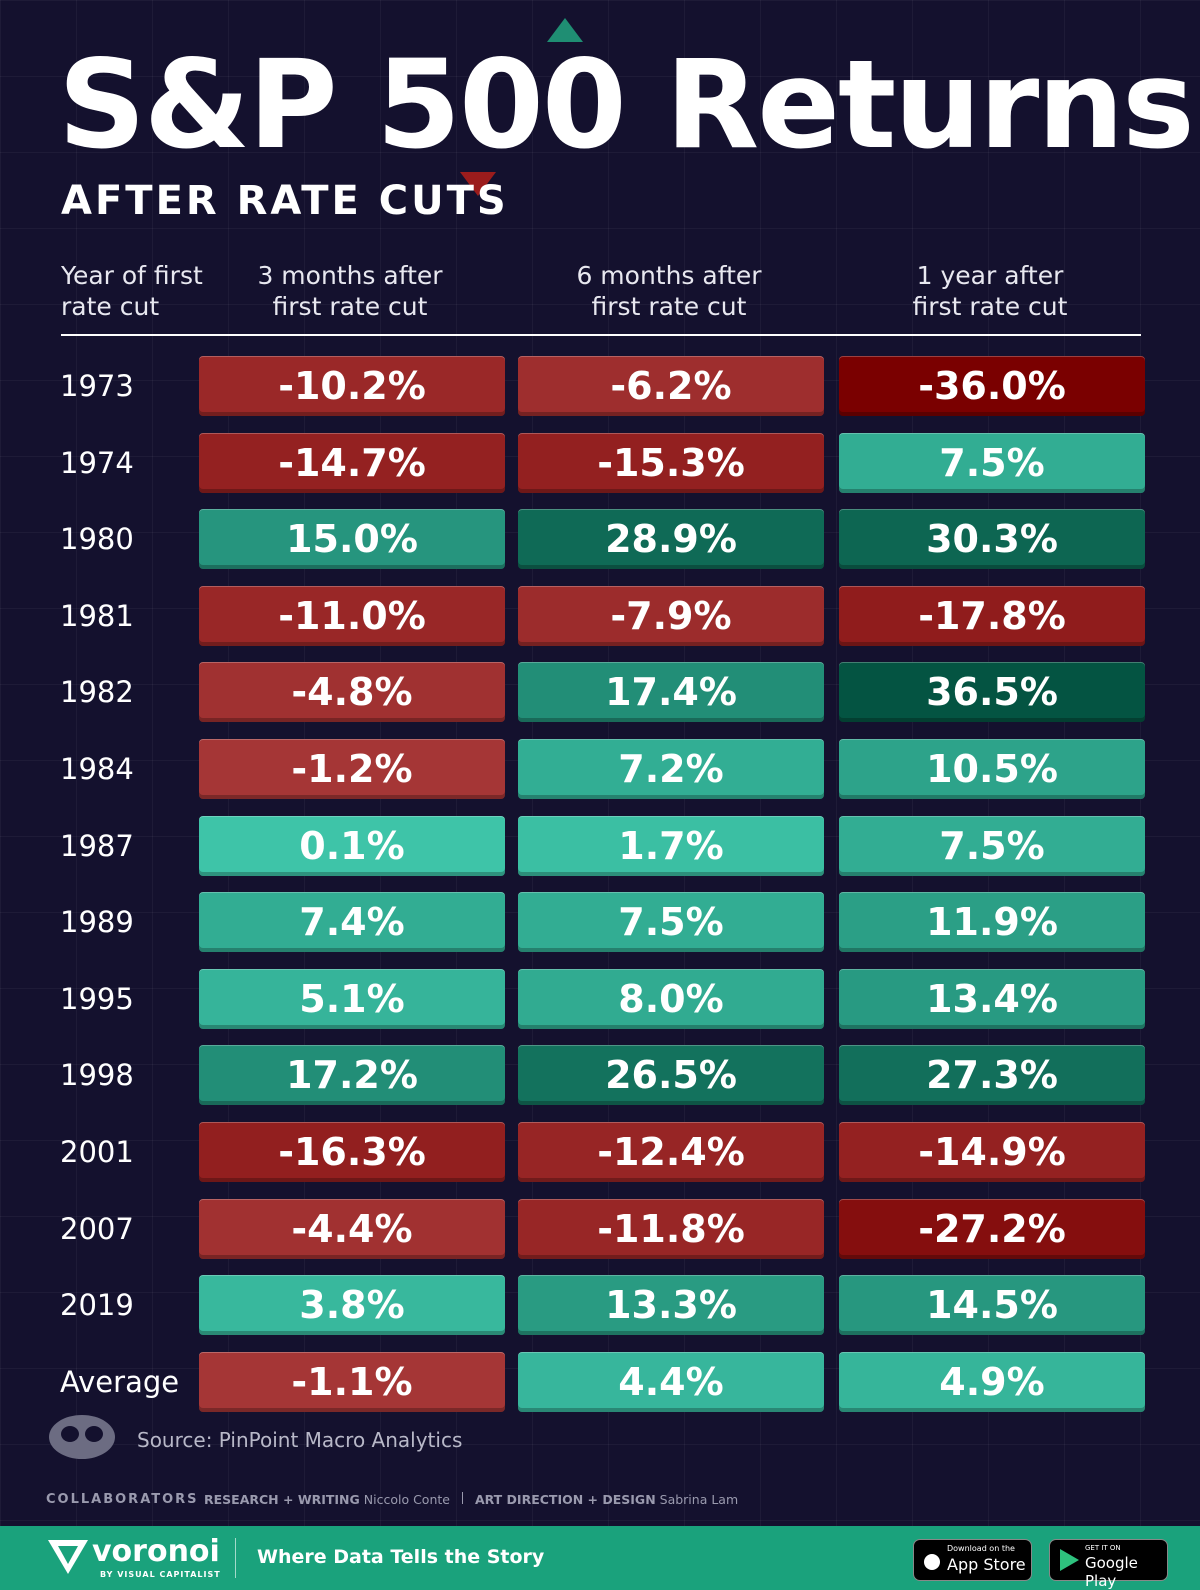 The image size is (1200, 1590). I want to click on divider, so click(235, 1558).